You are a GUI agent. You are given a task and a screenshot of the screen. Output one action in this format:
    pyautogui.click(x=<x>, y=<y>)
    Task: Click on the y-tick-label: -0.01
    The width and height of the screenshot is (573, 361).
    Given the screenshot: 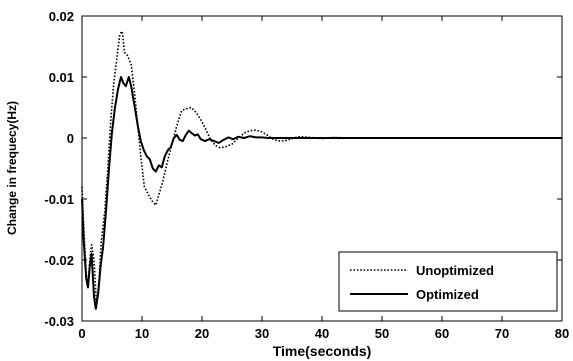 What is the action you would take?
    pyautogui.click(x=59, y=199)
    